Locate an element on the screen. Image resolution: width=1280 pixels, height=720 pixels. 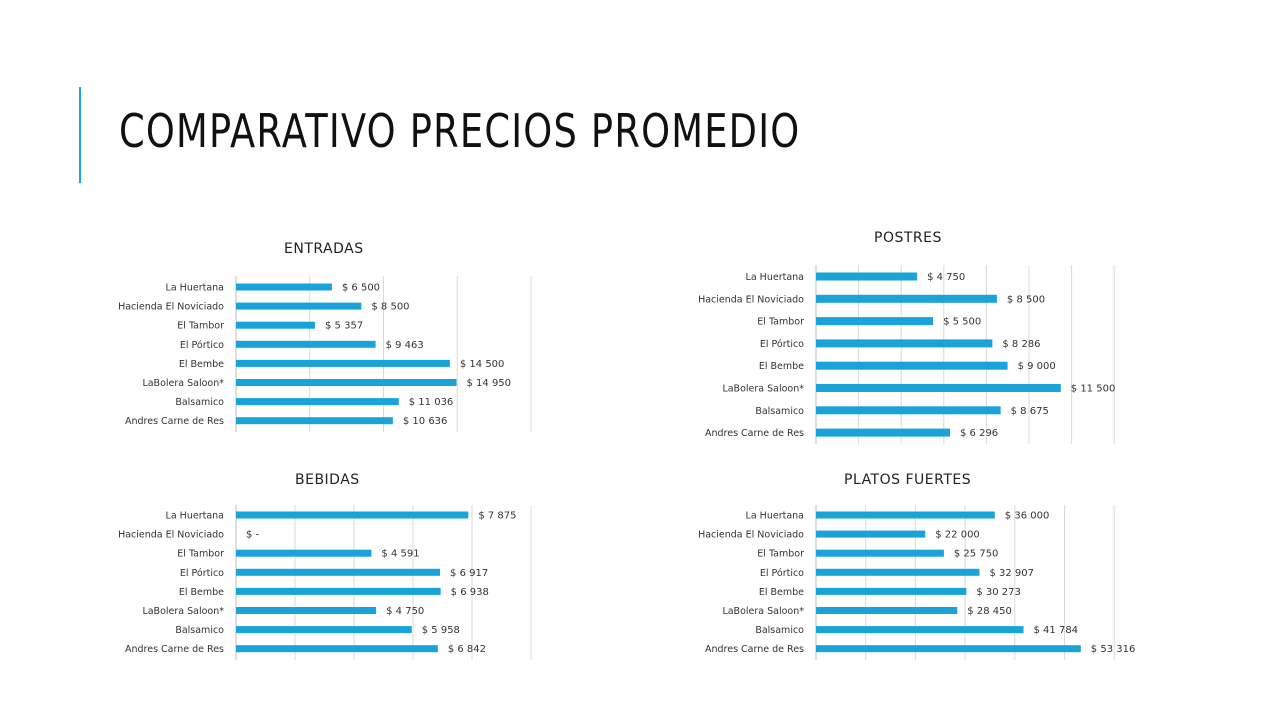
data-label: $ 9 000 is located at coordinates (1037, 366).